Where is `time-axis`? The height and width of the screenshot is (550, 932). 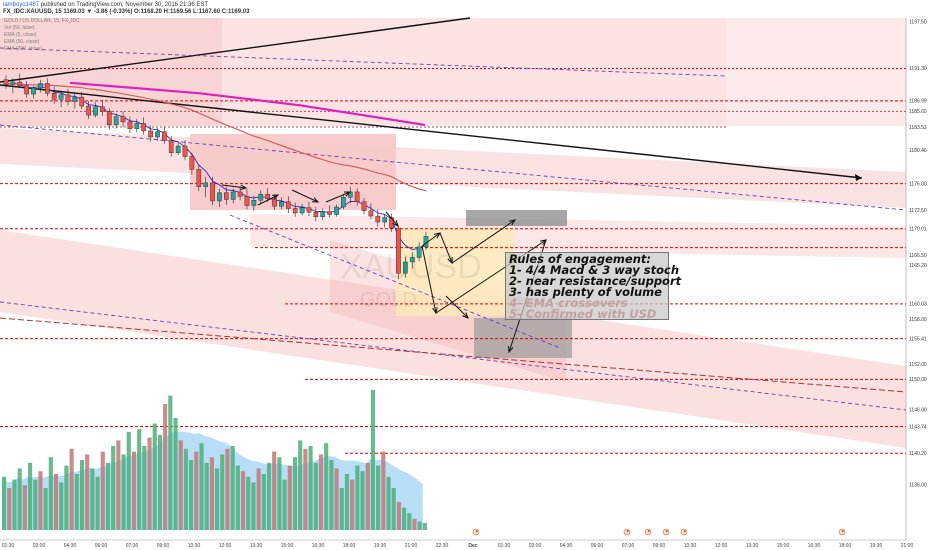 time-axis is located at coordinates (466, 545).